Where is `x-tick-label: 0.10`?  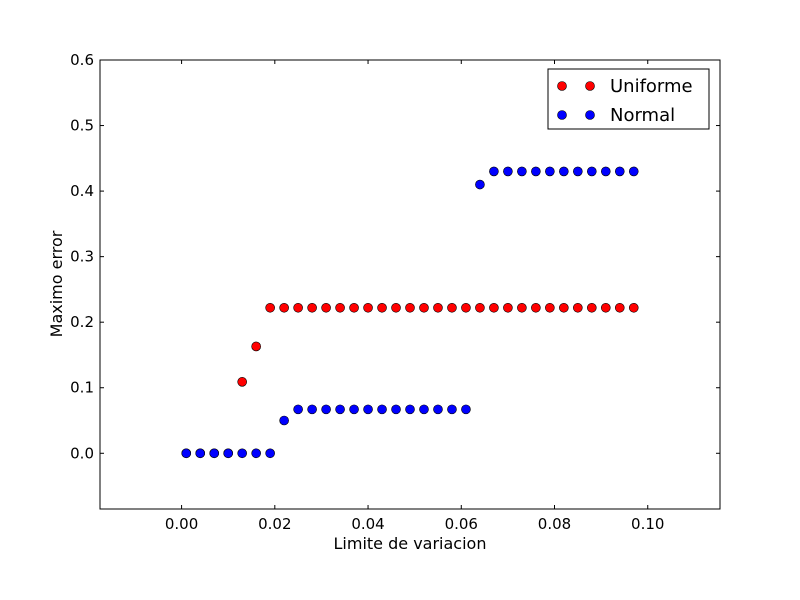
x-tick-label: 0.10 is located at coordinates (647, 524).